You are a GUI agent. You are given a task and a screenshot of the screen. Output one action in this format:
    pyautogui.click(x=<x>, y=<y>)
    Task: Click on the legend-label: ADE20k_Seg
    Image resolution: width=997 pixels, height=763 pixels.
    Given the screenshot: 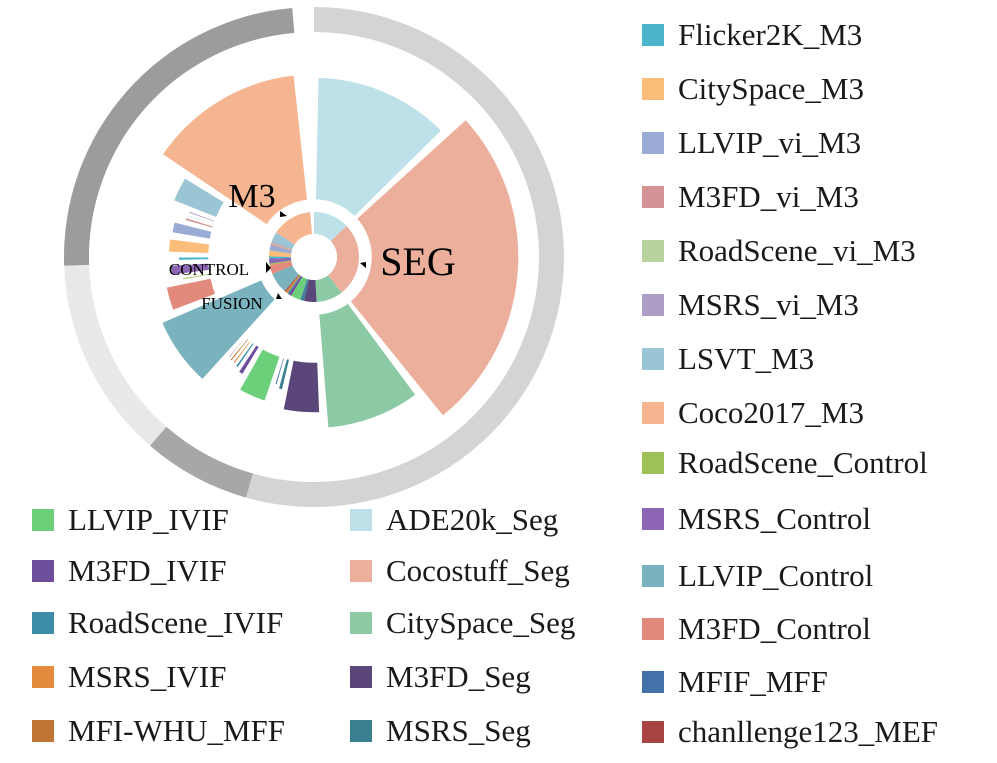 What is the action you would take?
    pyautogui.click(x=472, y=519)
    